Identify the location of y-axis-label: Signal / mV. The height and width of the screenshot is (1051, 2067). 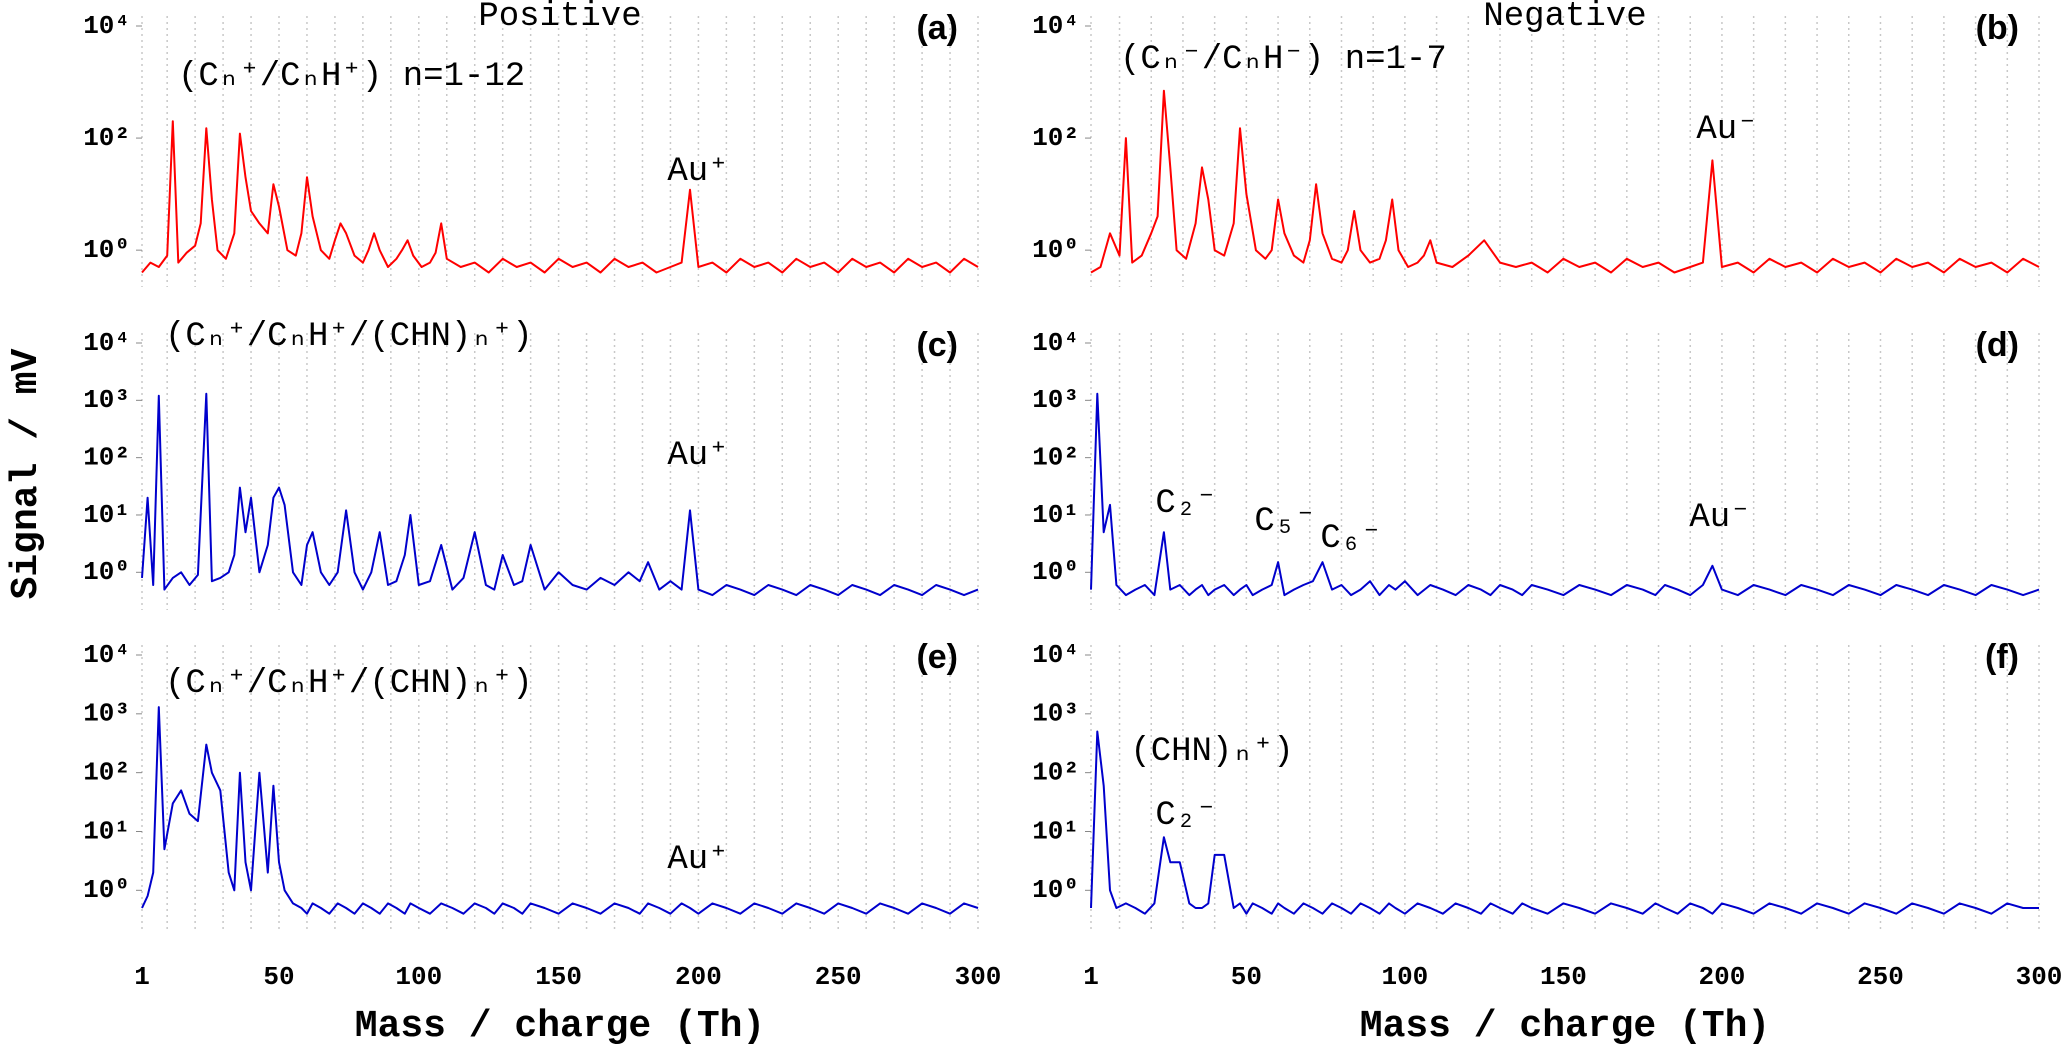
(26, 473).